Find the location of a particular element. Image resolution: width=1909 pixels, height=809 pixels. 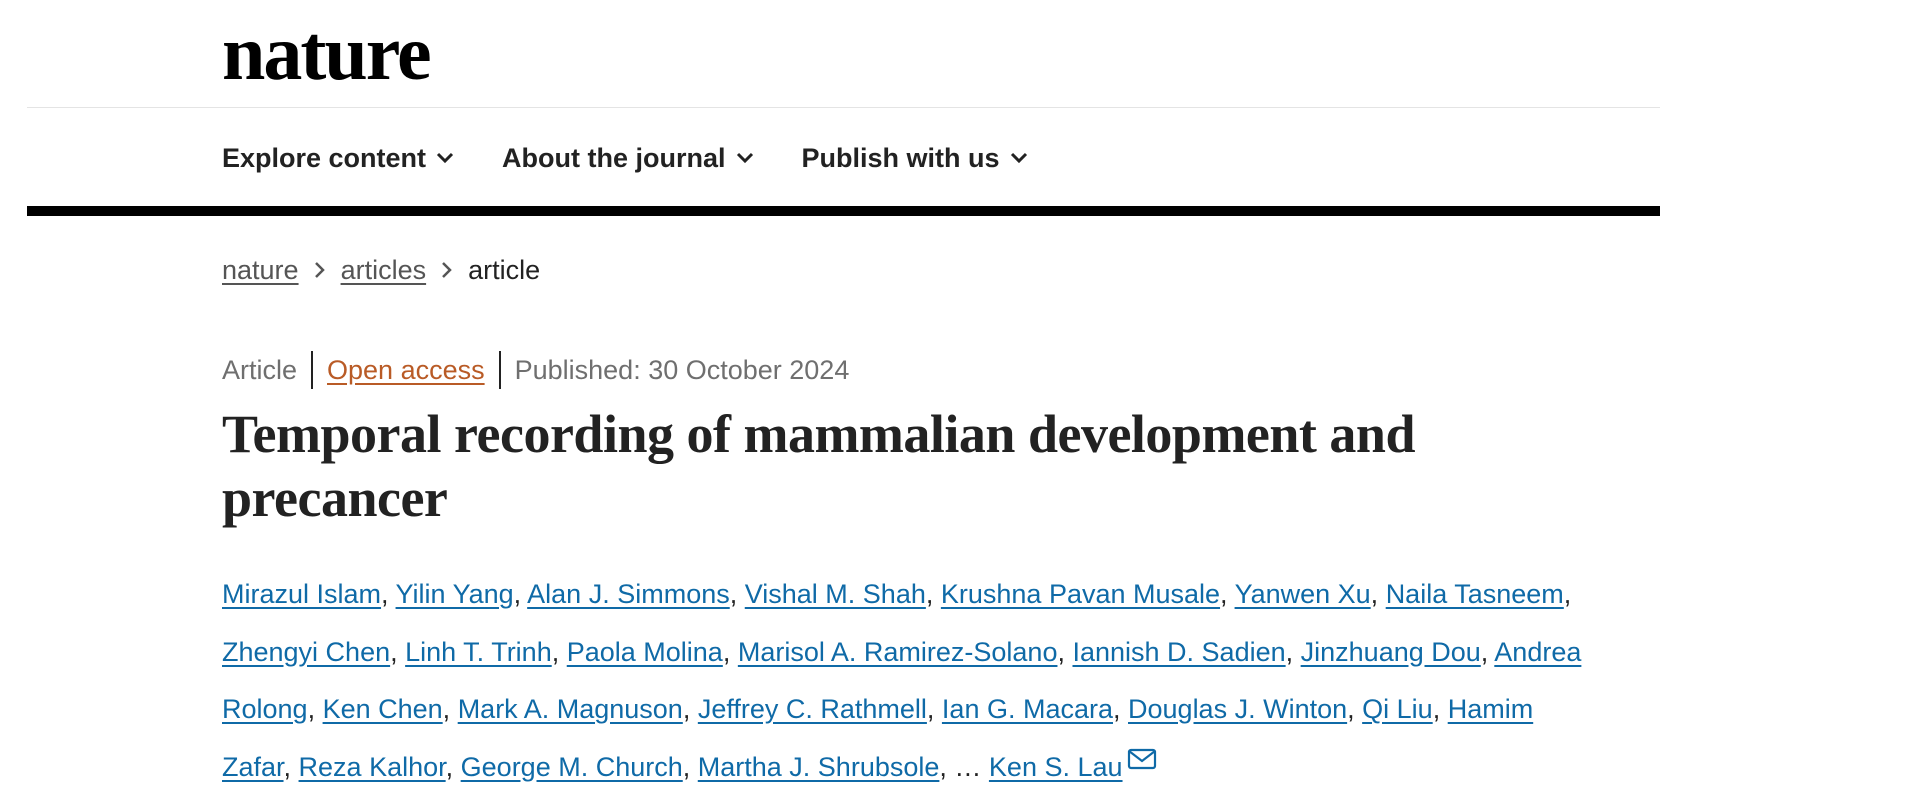

author-link: Linh T. Trinh is located at coordinates (478, 651).